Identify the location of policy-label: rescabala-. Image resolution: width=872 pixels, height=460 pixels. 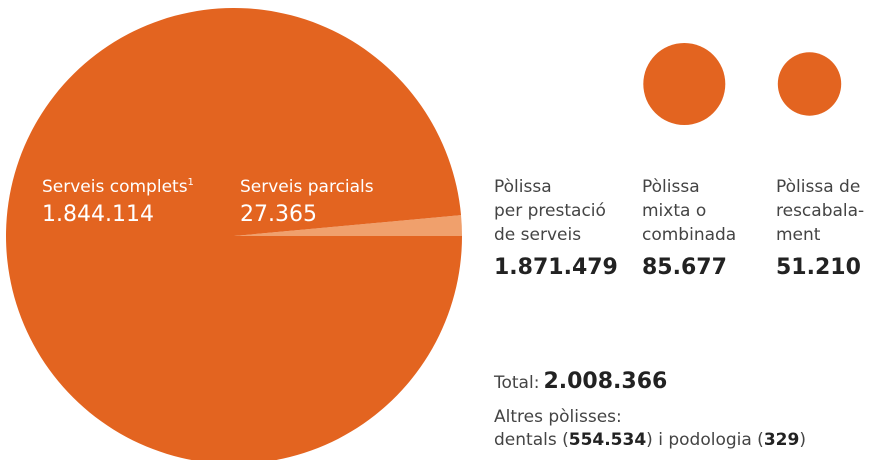
(820, 211).